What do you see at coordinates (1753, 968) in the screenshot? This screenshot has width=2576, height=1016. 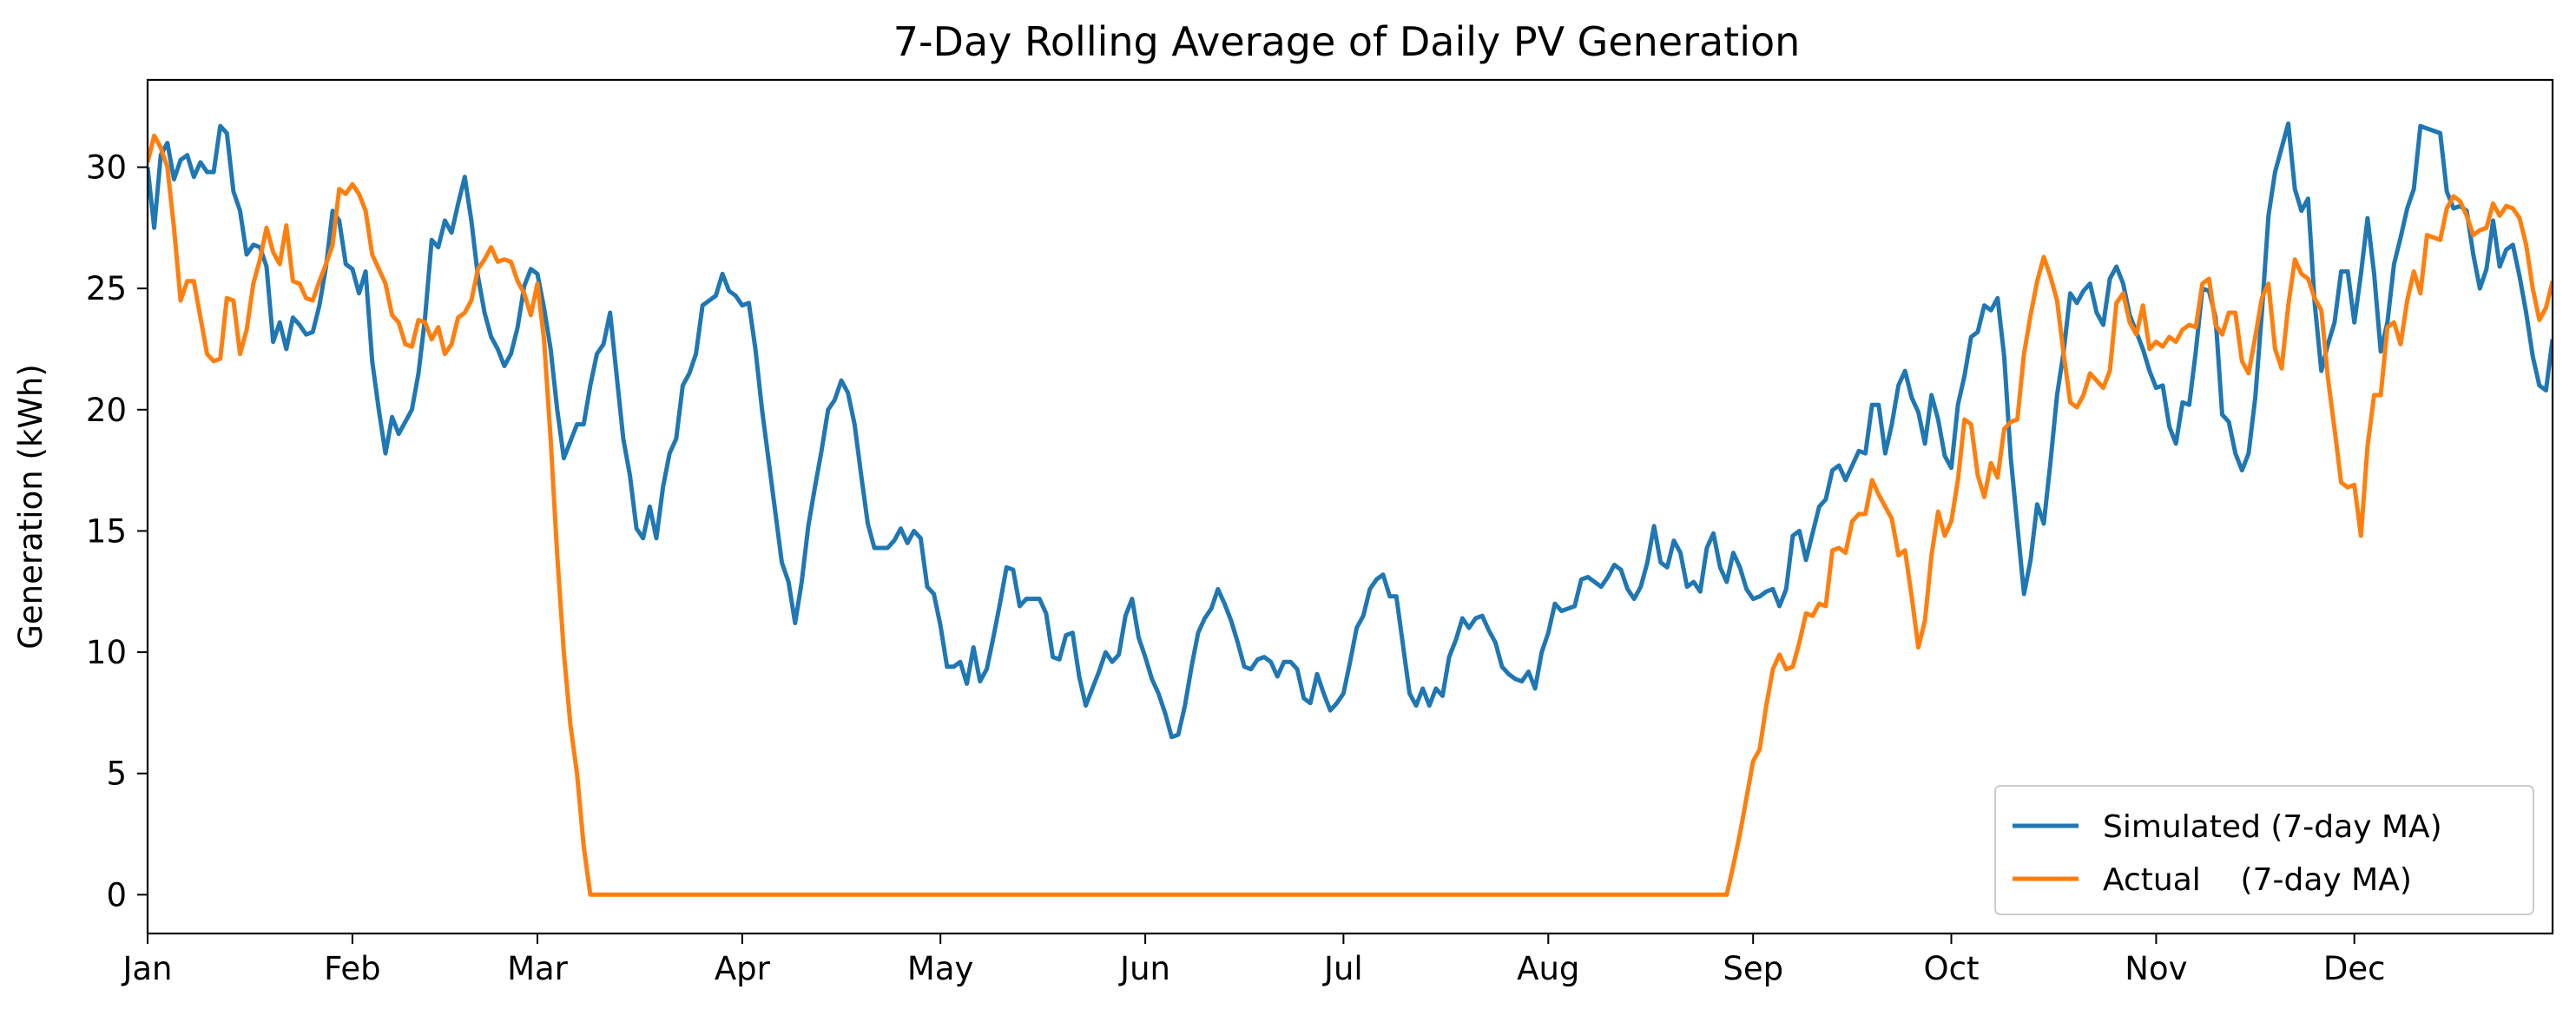 I see `x-tick-label: Sep` at bounding box center [1753, 968].